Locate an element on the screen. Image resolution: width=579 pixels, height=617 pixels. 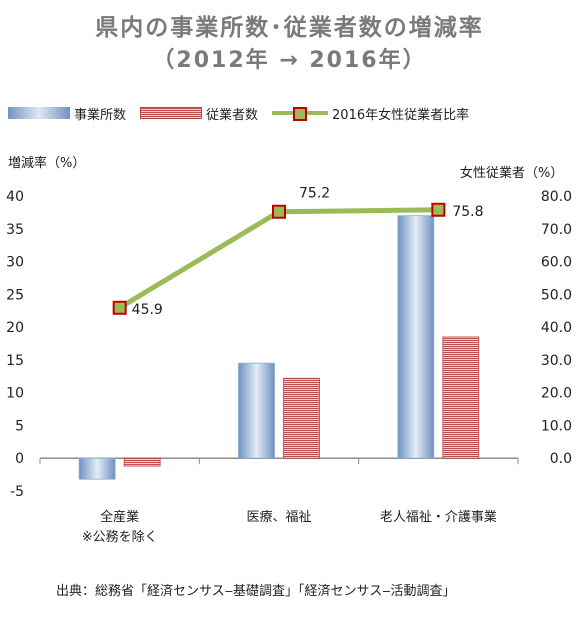
left-axis-tick-label: 20 is located at coordinates (15, 328).